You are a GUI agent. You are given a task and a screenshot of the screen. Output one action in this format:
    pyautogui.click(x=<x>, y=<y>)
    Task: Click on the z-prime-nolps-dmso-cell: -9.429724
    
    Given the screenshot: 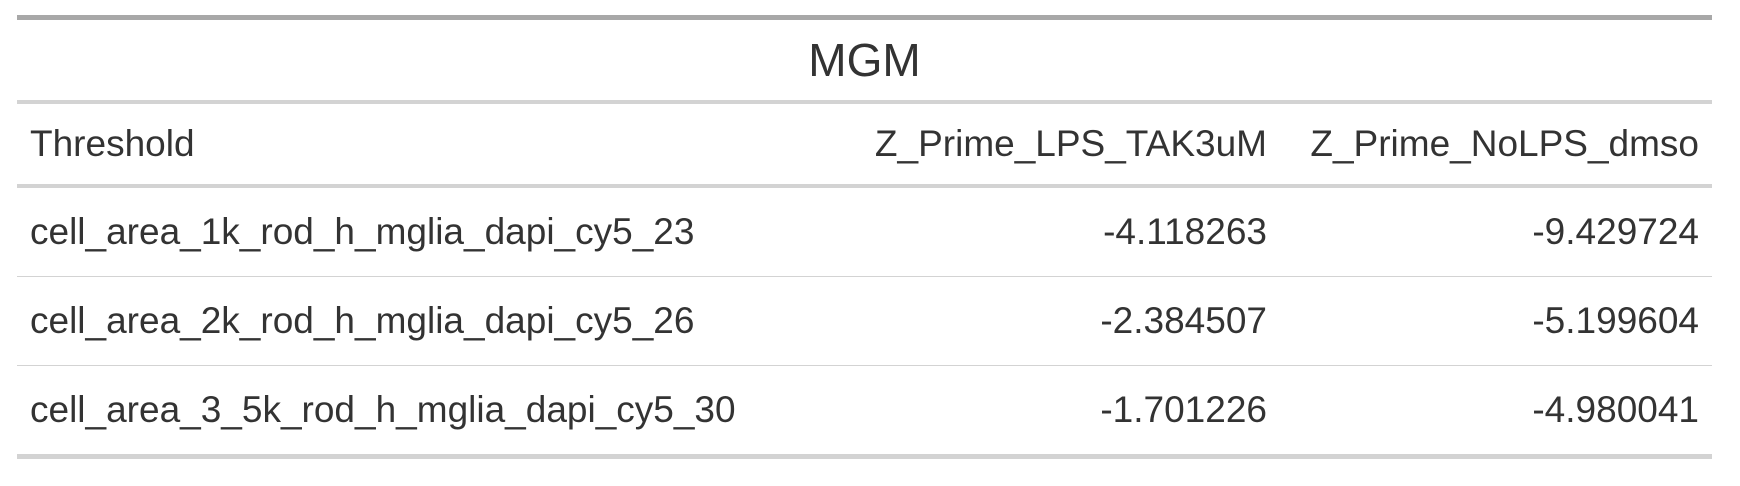 What is the action you would take?
    pyautogui.click(x=1496, y=231)
    